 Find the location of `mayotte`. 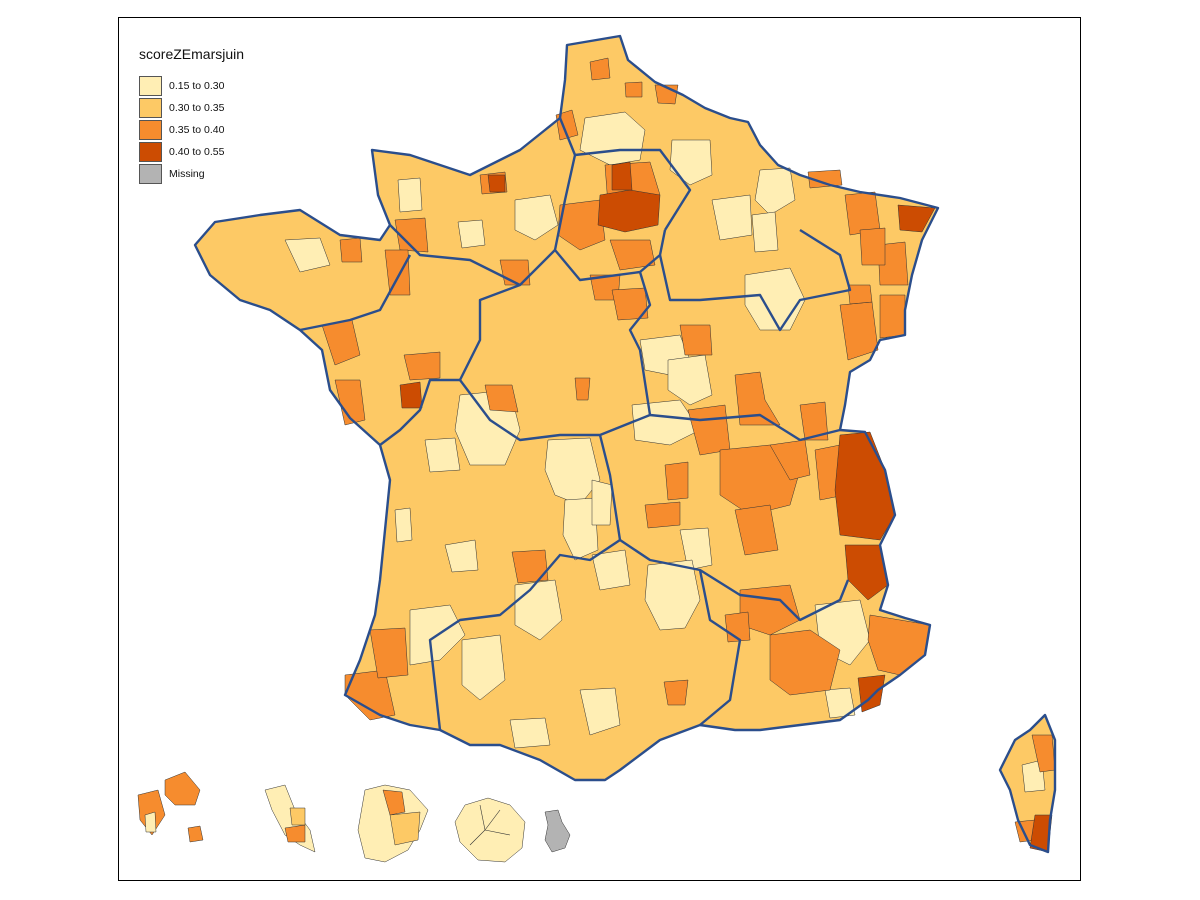

mayotte is located at coordinates (557, 831).